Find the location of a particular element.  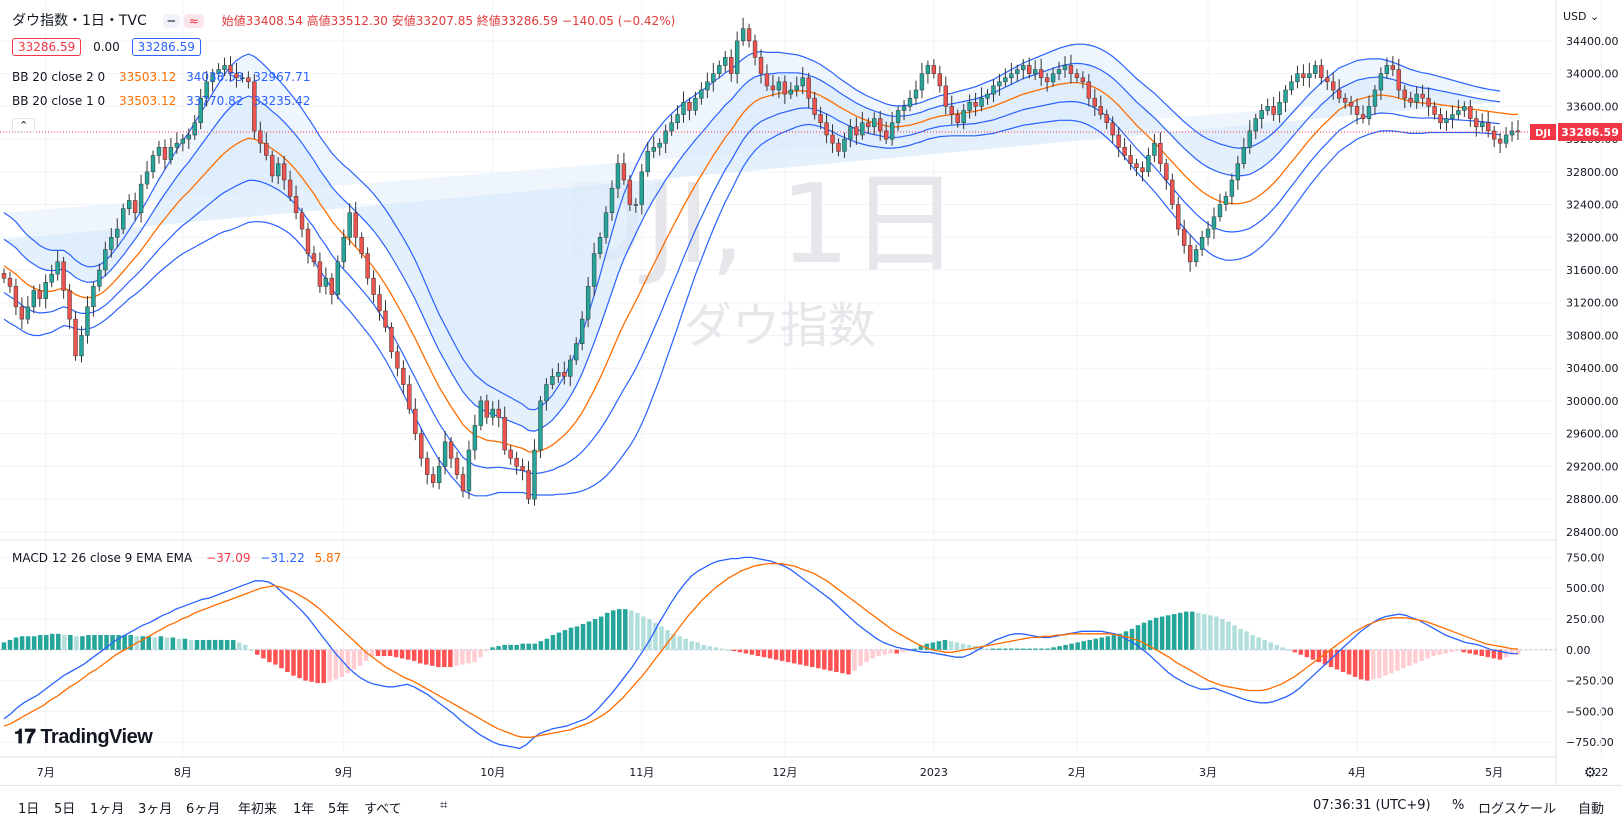

macd-signal-value: 5.87 is located at coordinates (328, 558).